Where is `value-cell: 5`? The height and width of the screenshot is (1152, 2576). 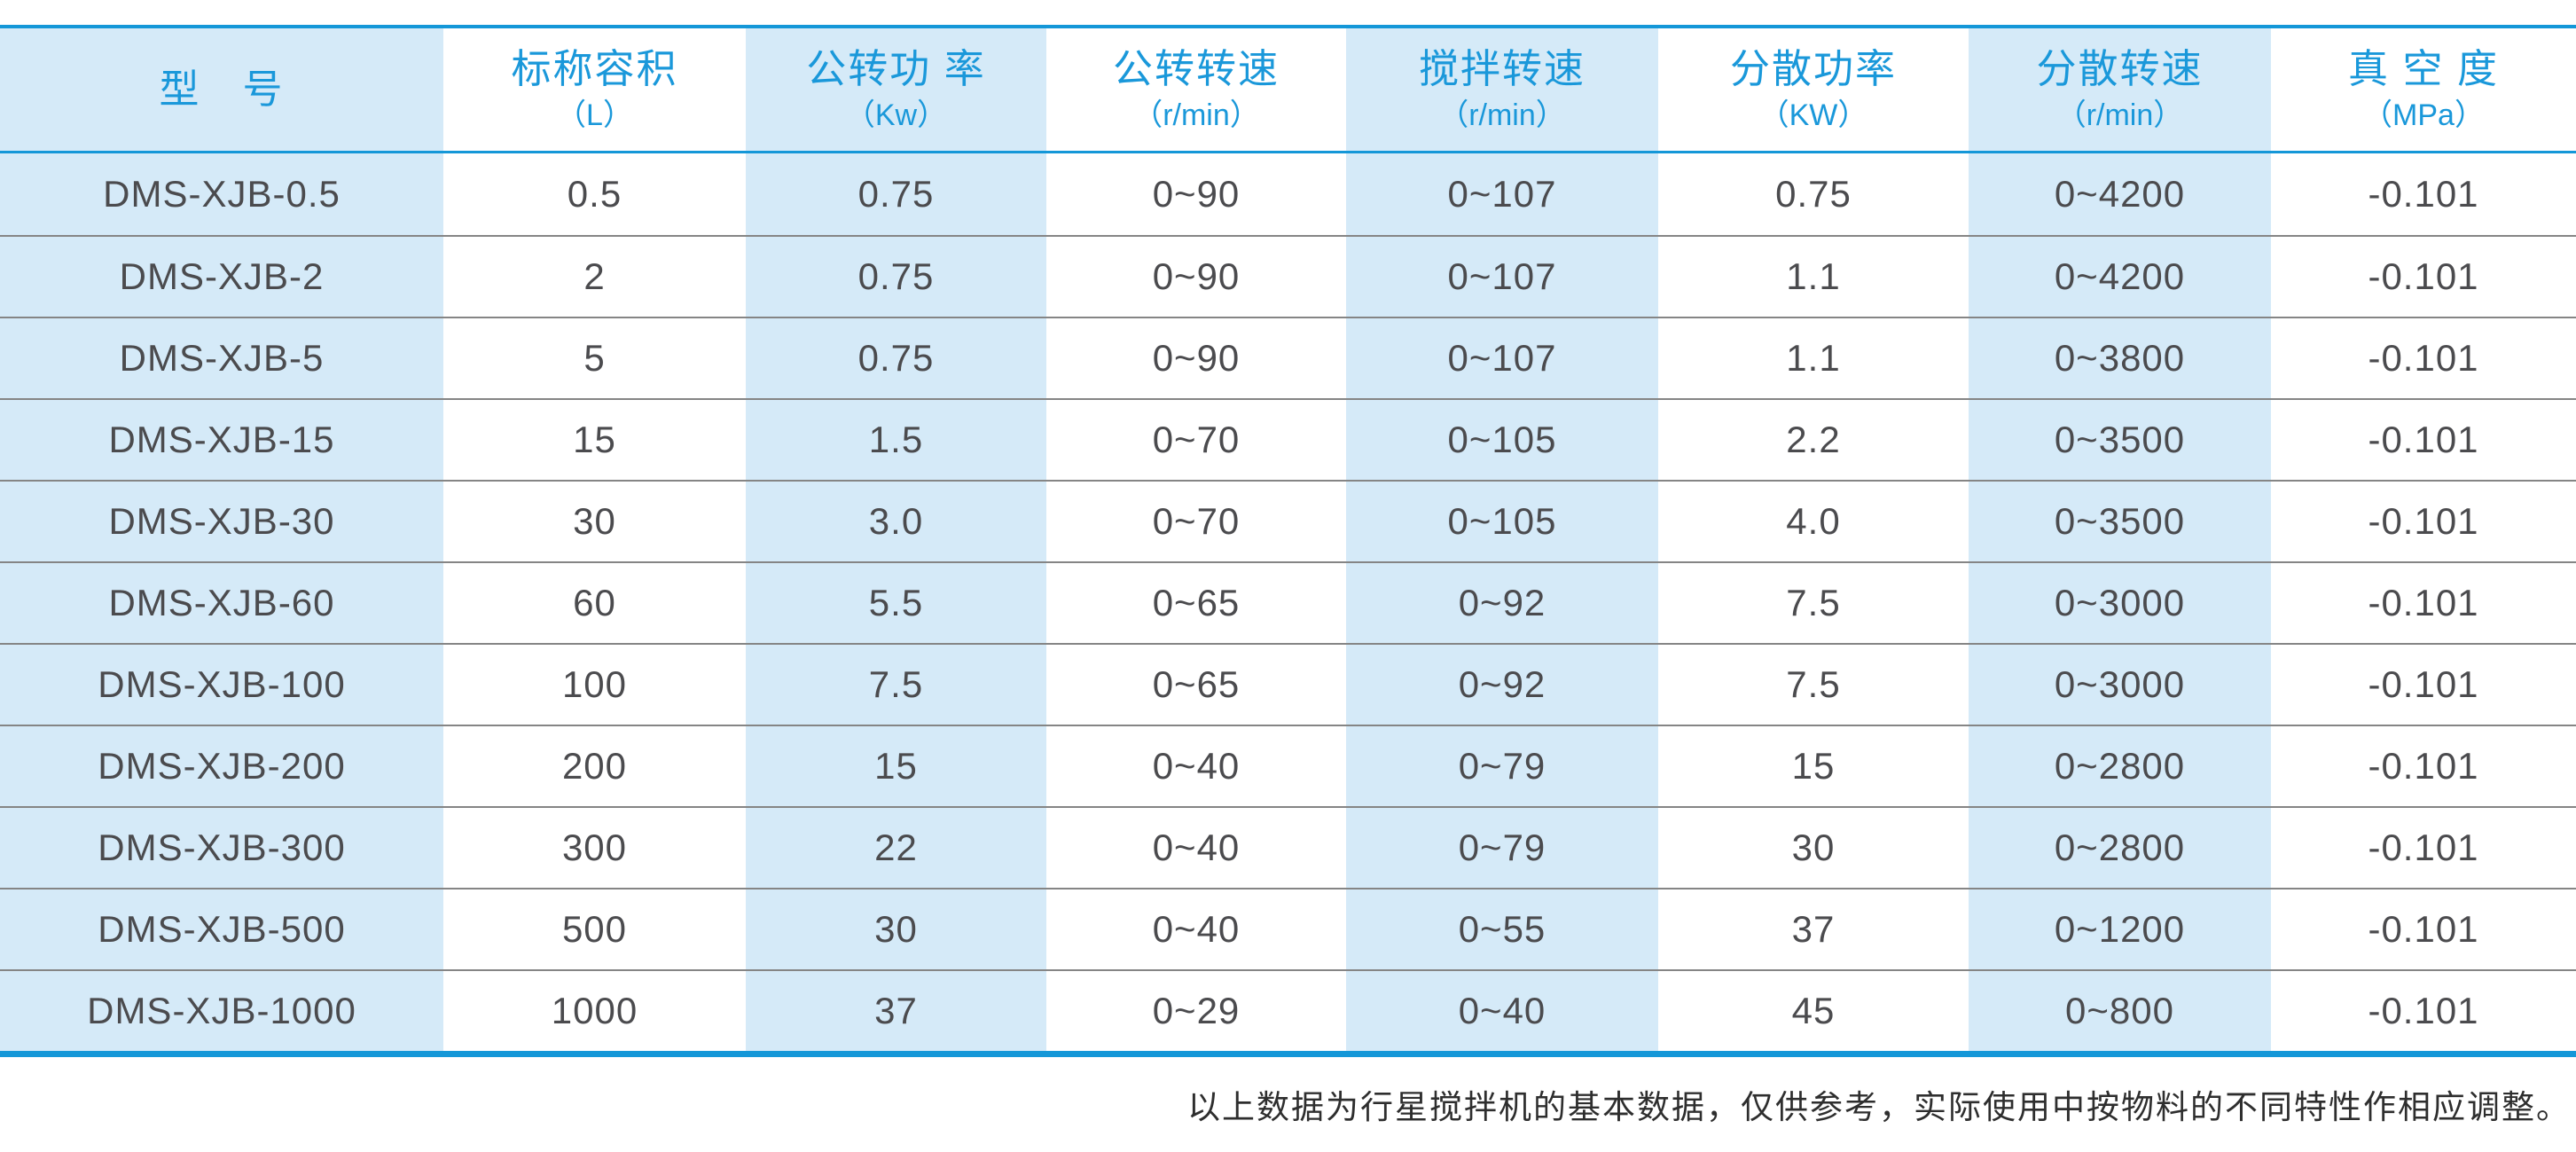 value-cell: 5 is located at coordinates (594, 358).